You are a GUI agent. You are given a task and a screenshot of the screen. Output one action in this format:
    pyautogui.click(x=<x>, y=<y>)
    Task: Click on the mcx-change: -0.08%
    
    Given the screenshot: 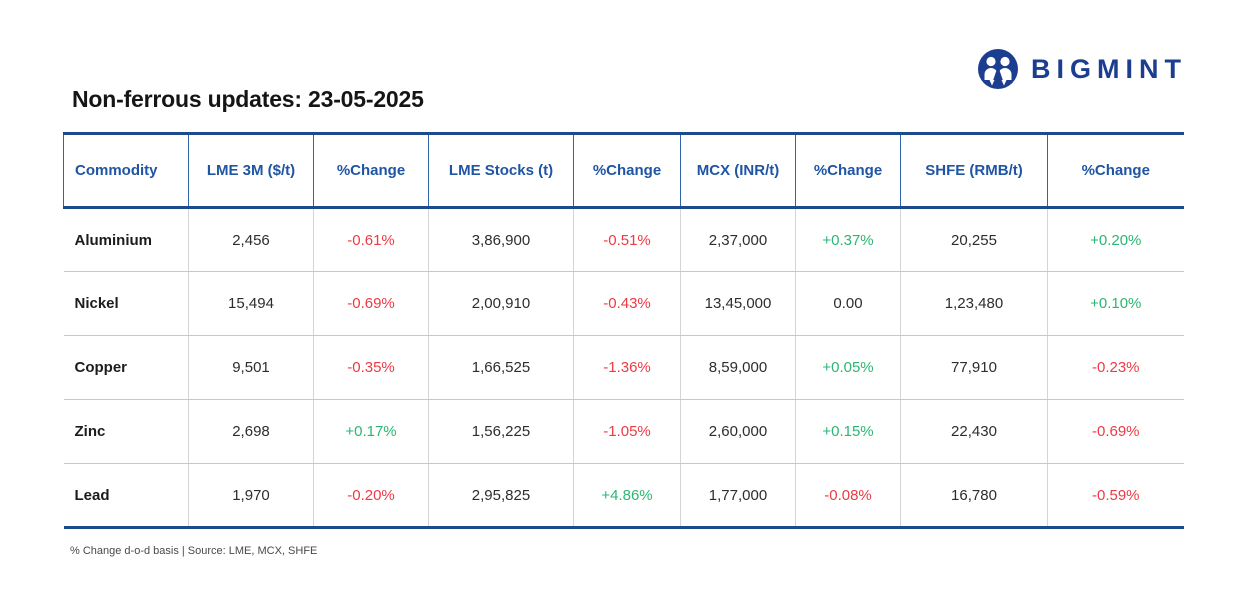 What is the action you would take?
    pyautogui.click(x=848, y=496)
    